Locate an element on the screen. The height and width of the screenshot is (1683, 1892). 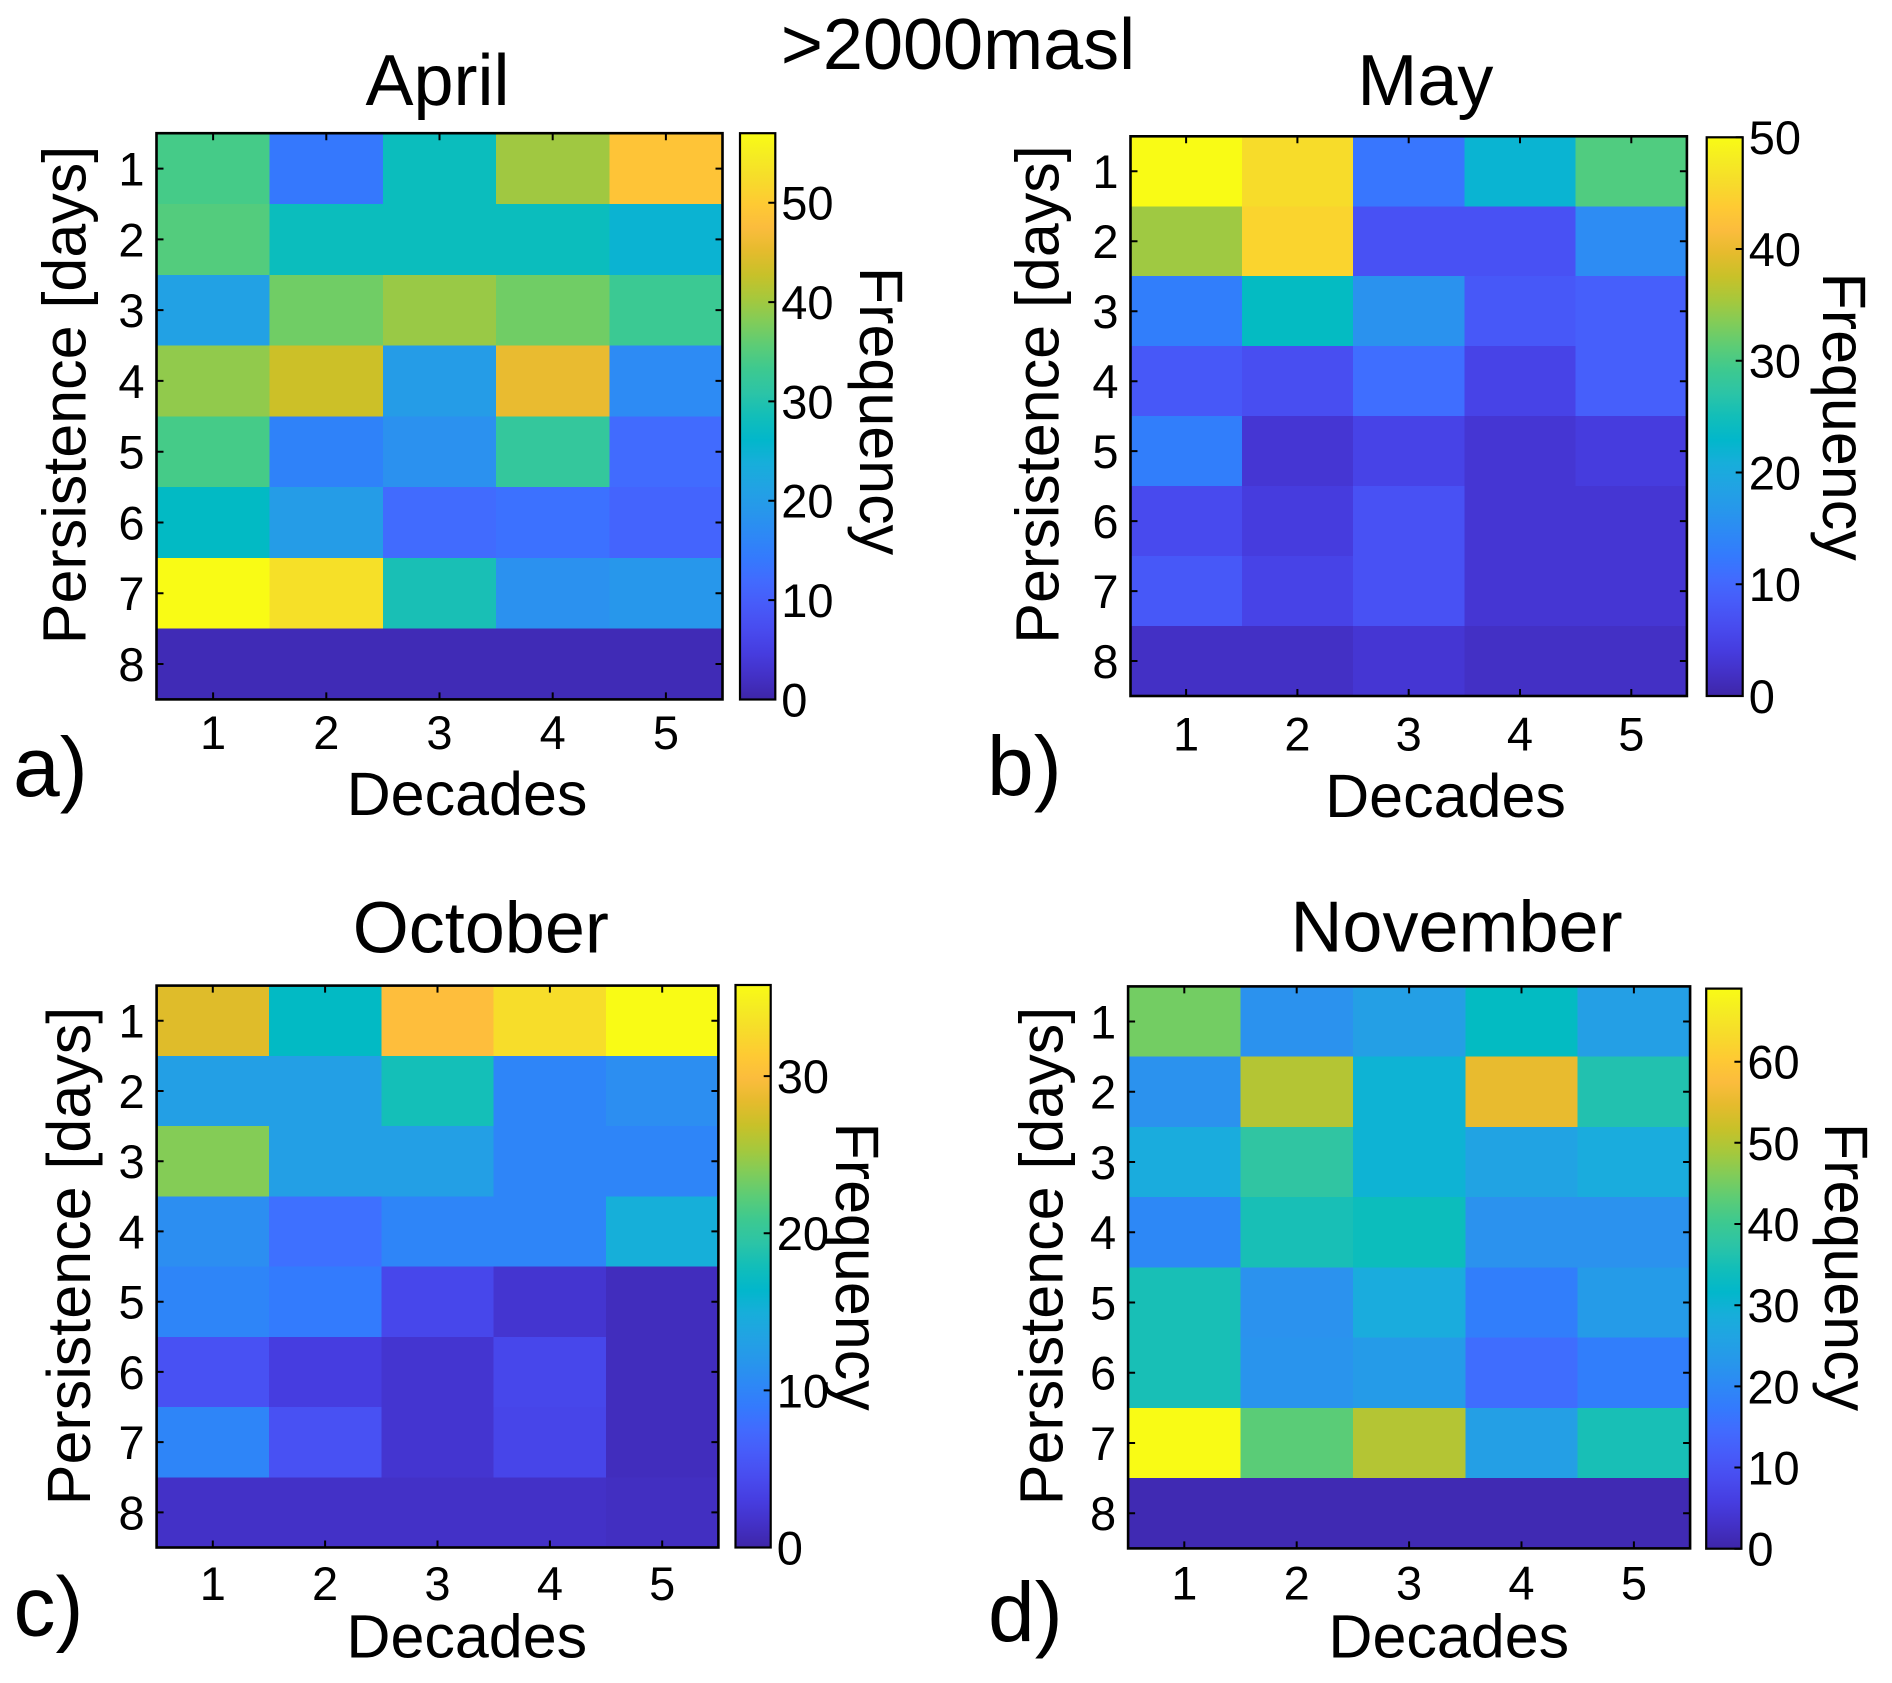
svg-text: May is located at coordinates (1425, 81).